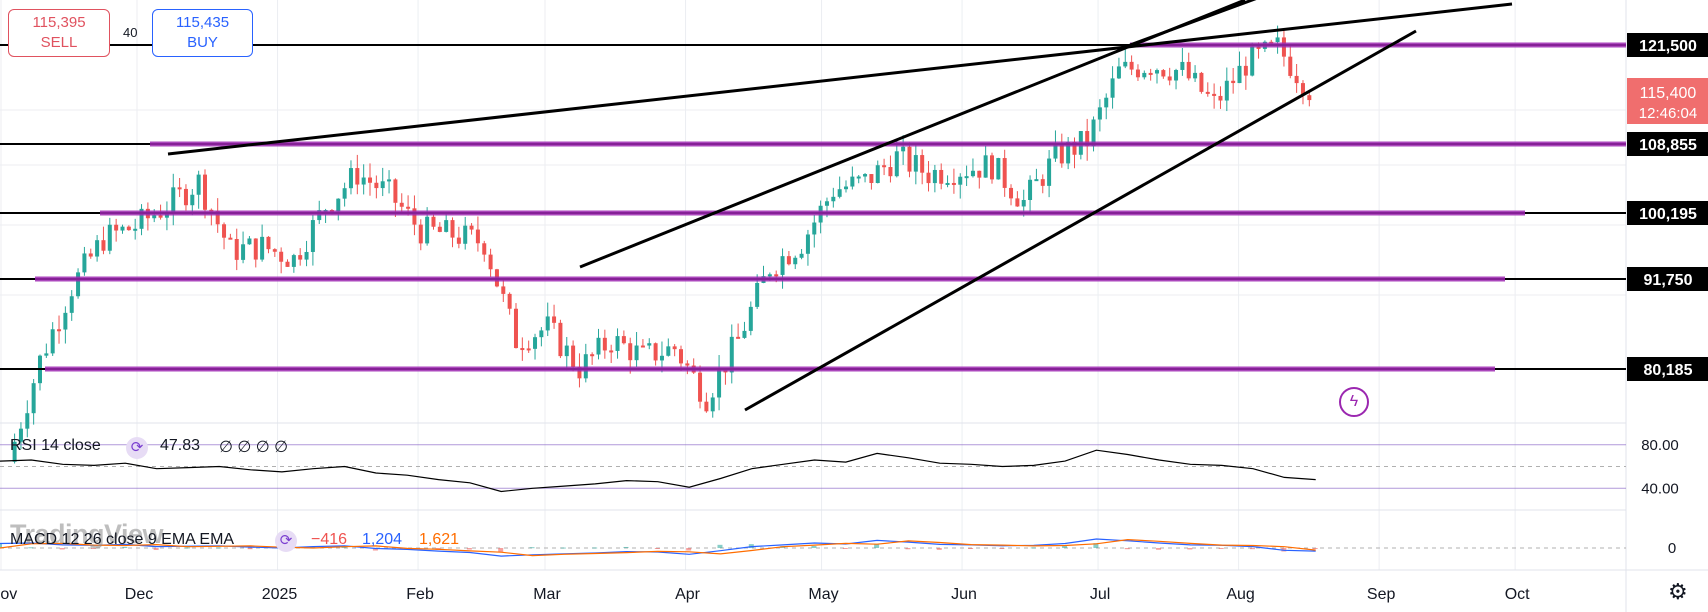 This screenshot has width=1708, height=612. Describe the element at coordinates (1240, 594) in the screenshot. I see `time-axis-label: Aug` at that location.